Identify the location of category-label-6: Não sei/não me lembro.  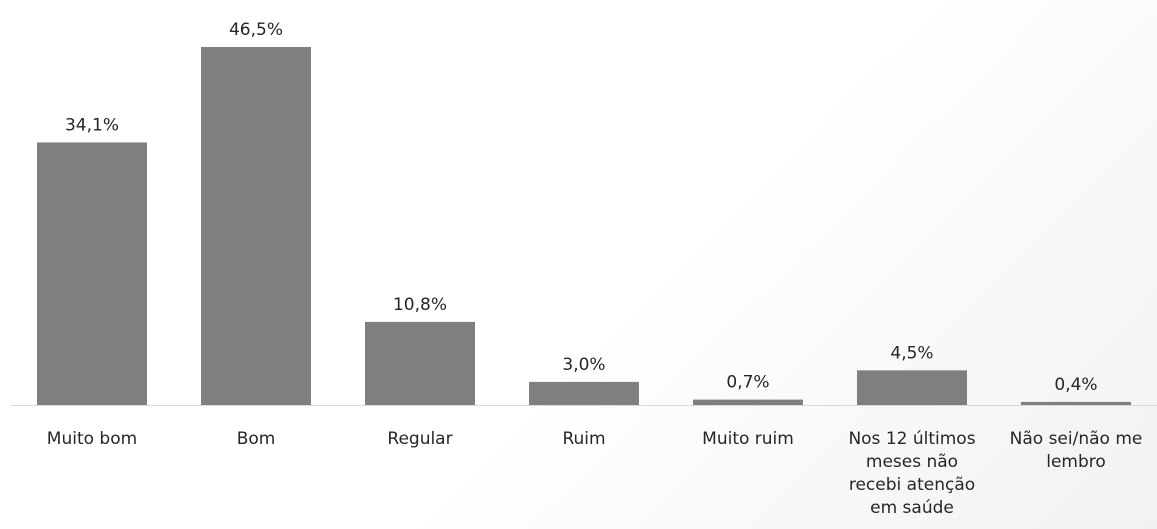
(1076, 450).